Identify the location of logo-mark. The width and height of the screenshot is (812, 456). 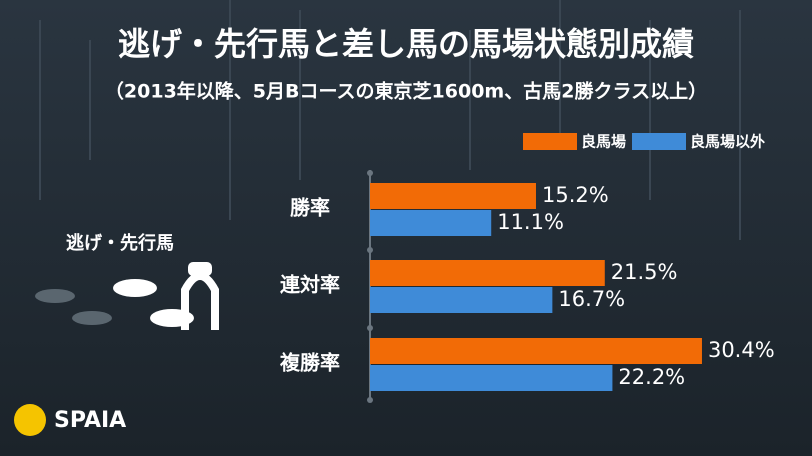
(30, 420).